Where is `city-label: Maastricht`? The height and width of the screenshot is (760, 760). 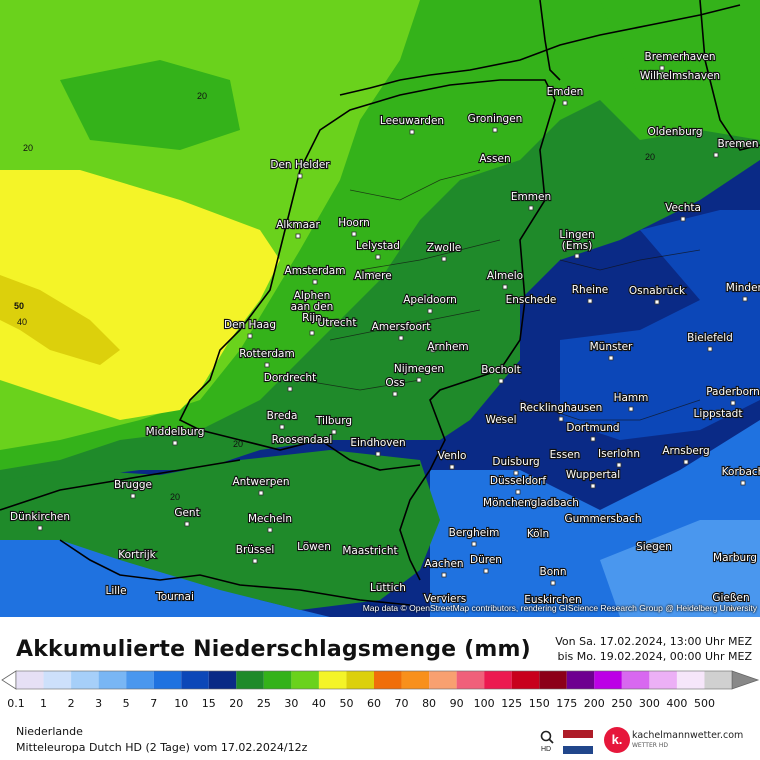 city-label: Maastricht is located at coordinates (369, 551).